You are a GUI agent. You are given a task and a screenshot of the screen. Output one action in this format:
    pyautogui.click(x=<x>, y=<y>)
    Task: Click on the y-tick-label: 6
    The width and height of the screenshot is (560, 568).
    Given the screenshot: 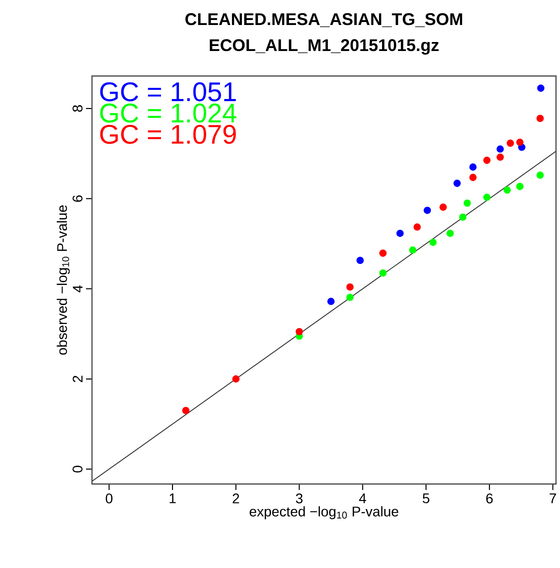 What is the action you would take?
    pyautogui.click(x=77, y=198)
    